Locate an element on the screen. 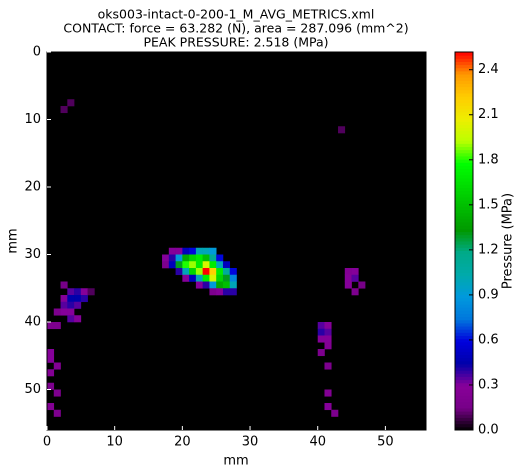 The image size is (524, 475). colorbar-tick-label: 1.5 is located at coordinates (488, 204).